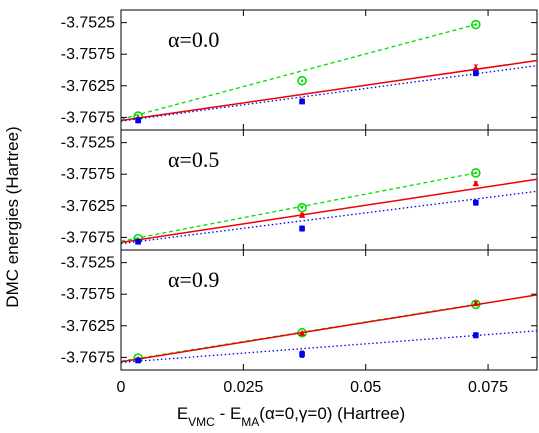  What do you see at coordinates (250, 422) in the screenshot?
I see `x-axis-title-part: MA` at bounding box center [250, 422].